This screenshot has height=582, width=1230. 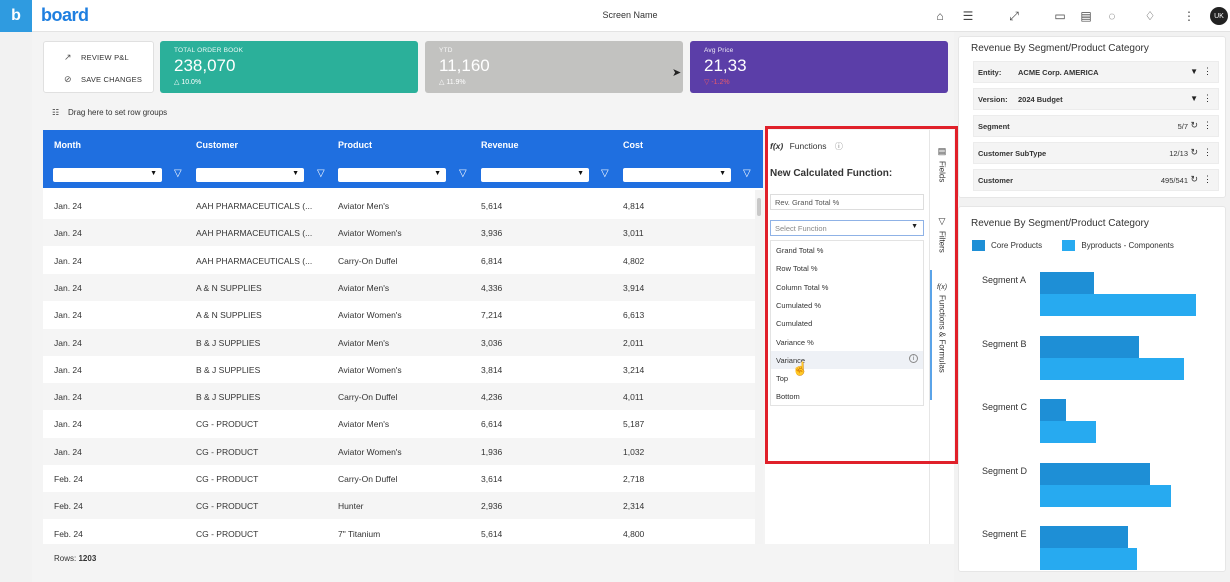 I want to click on table-cell: 2,011, so click(x=633, y=342).